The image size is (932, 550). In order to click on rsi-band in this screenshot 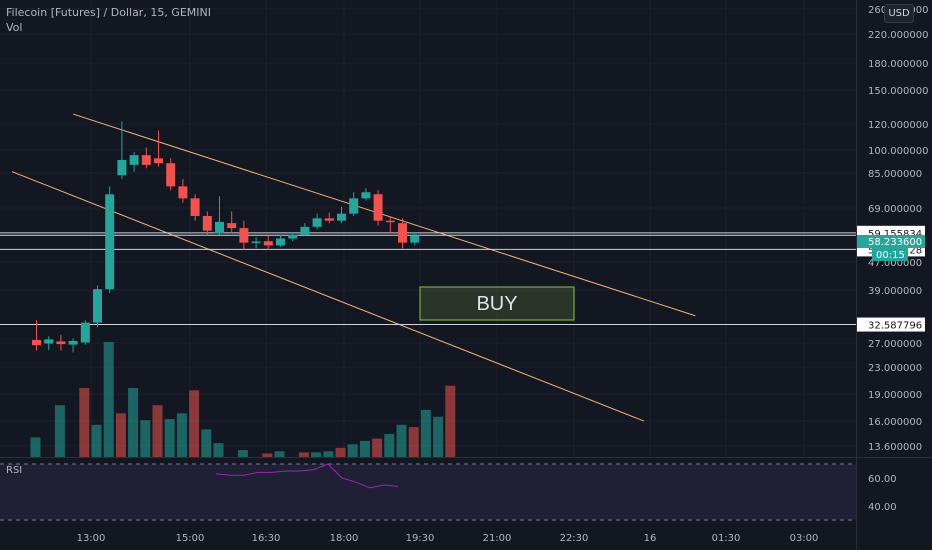, I will do `click(428, 492)`.